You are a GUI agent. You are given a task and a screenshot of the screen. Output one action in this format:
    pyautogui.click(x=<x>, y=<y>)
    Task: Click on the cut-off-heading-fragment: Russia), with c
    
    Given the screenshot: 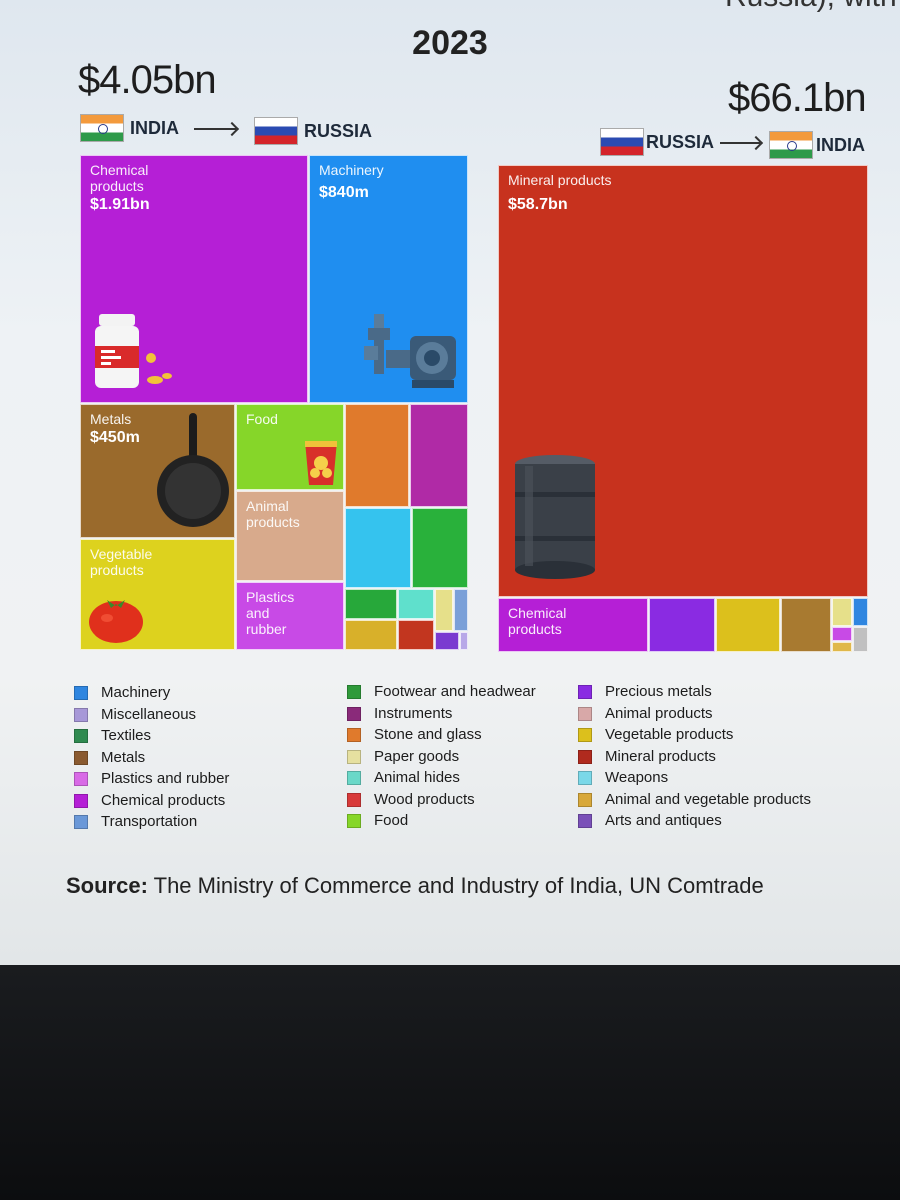 What is the action you would take?
    pyautogui.click(x=812, y=7)
    